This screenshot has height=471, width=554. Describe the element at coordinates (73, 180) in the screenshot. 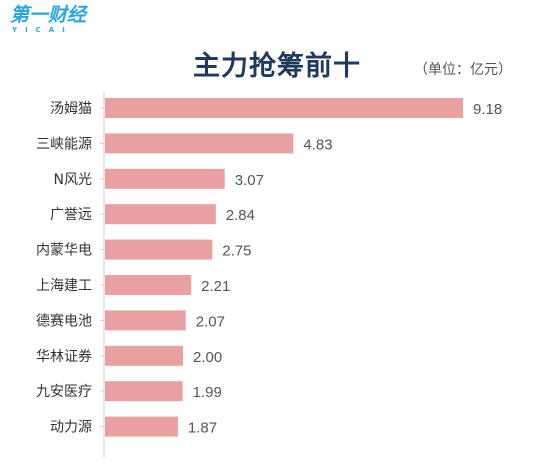

I see `category-label: N风光` at that location.